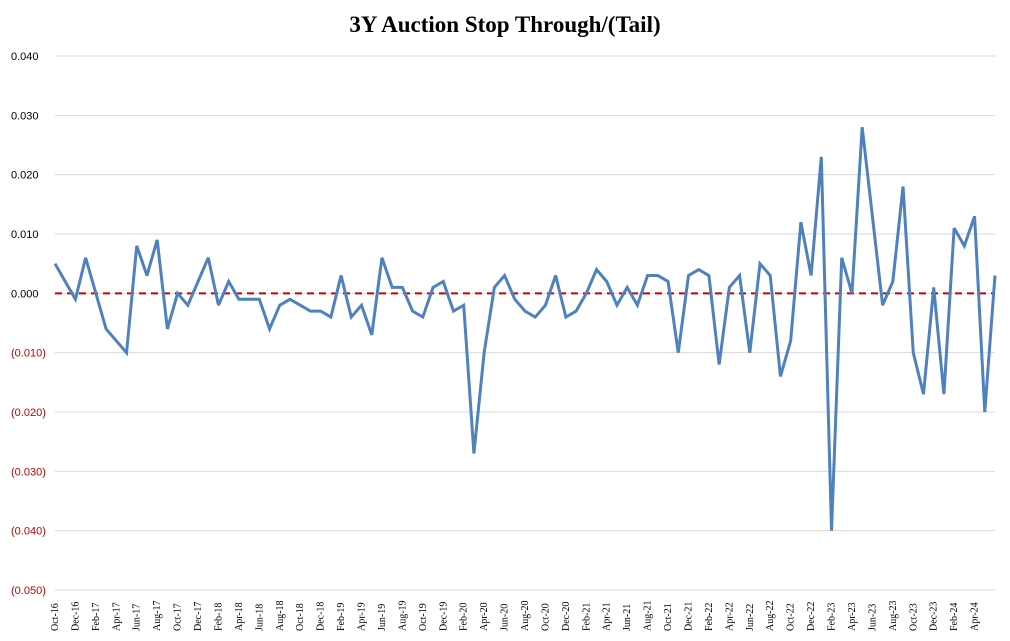 This screenshot has width=1010, height=641. Describe the element at coordinates (913, 617) in the screenshot. I see `x-tick-label: Oct-23` at that location.